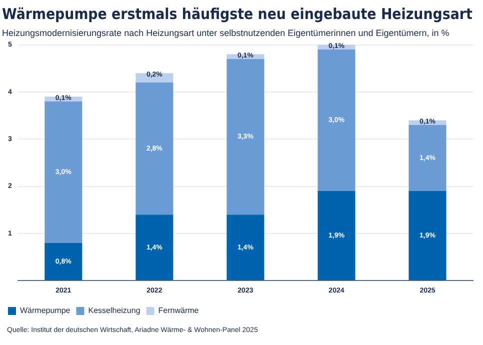  What do you see at coordinates (45, 311) in the screenshot?
I see `legend-label: Wärmepumpe` at bounding box center [45, 311].